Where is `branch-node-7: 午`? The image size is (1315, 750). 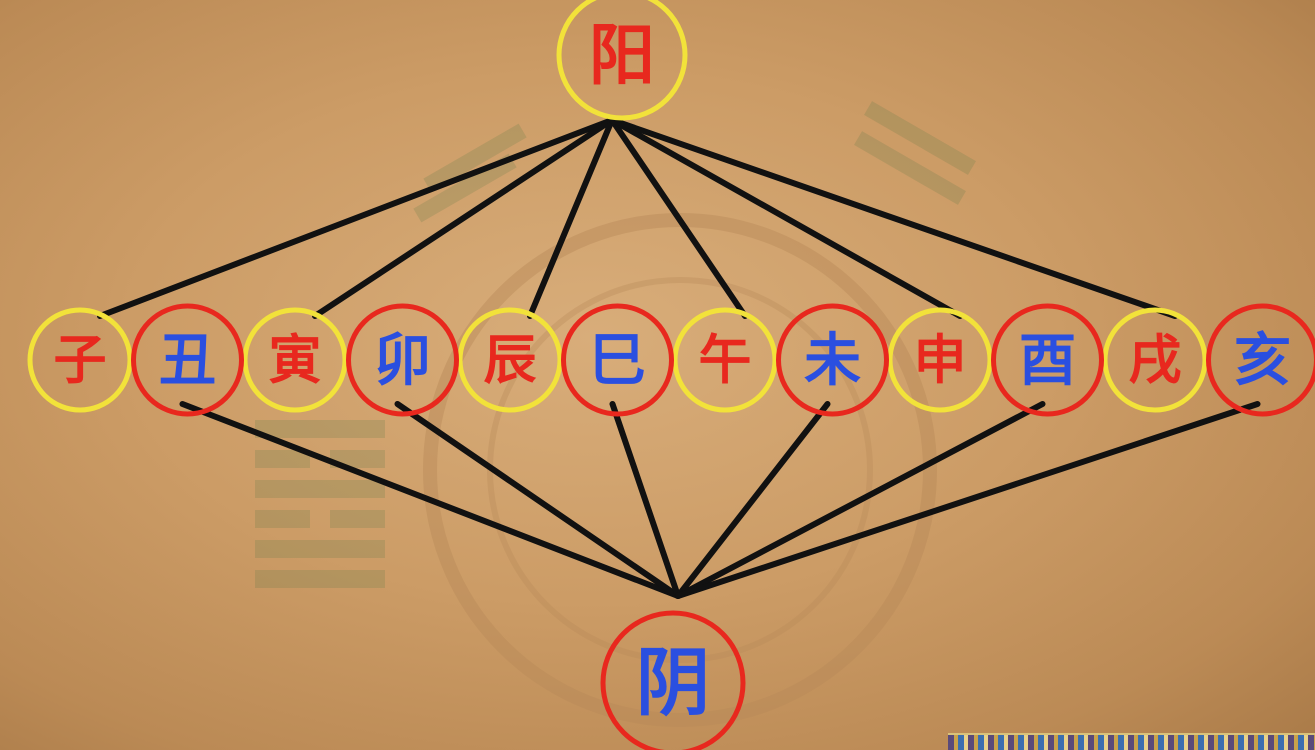 branch-node-7: 午 is located at coordinates (725, 360).